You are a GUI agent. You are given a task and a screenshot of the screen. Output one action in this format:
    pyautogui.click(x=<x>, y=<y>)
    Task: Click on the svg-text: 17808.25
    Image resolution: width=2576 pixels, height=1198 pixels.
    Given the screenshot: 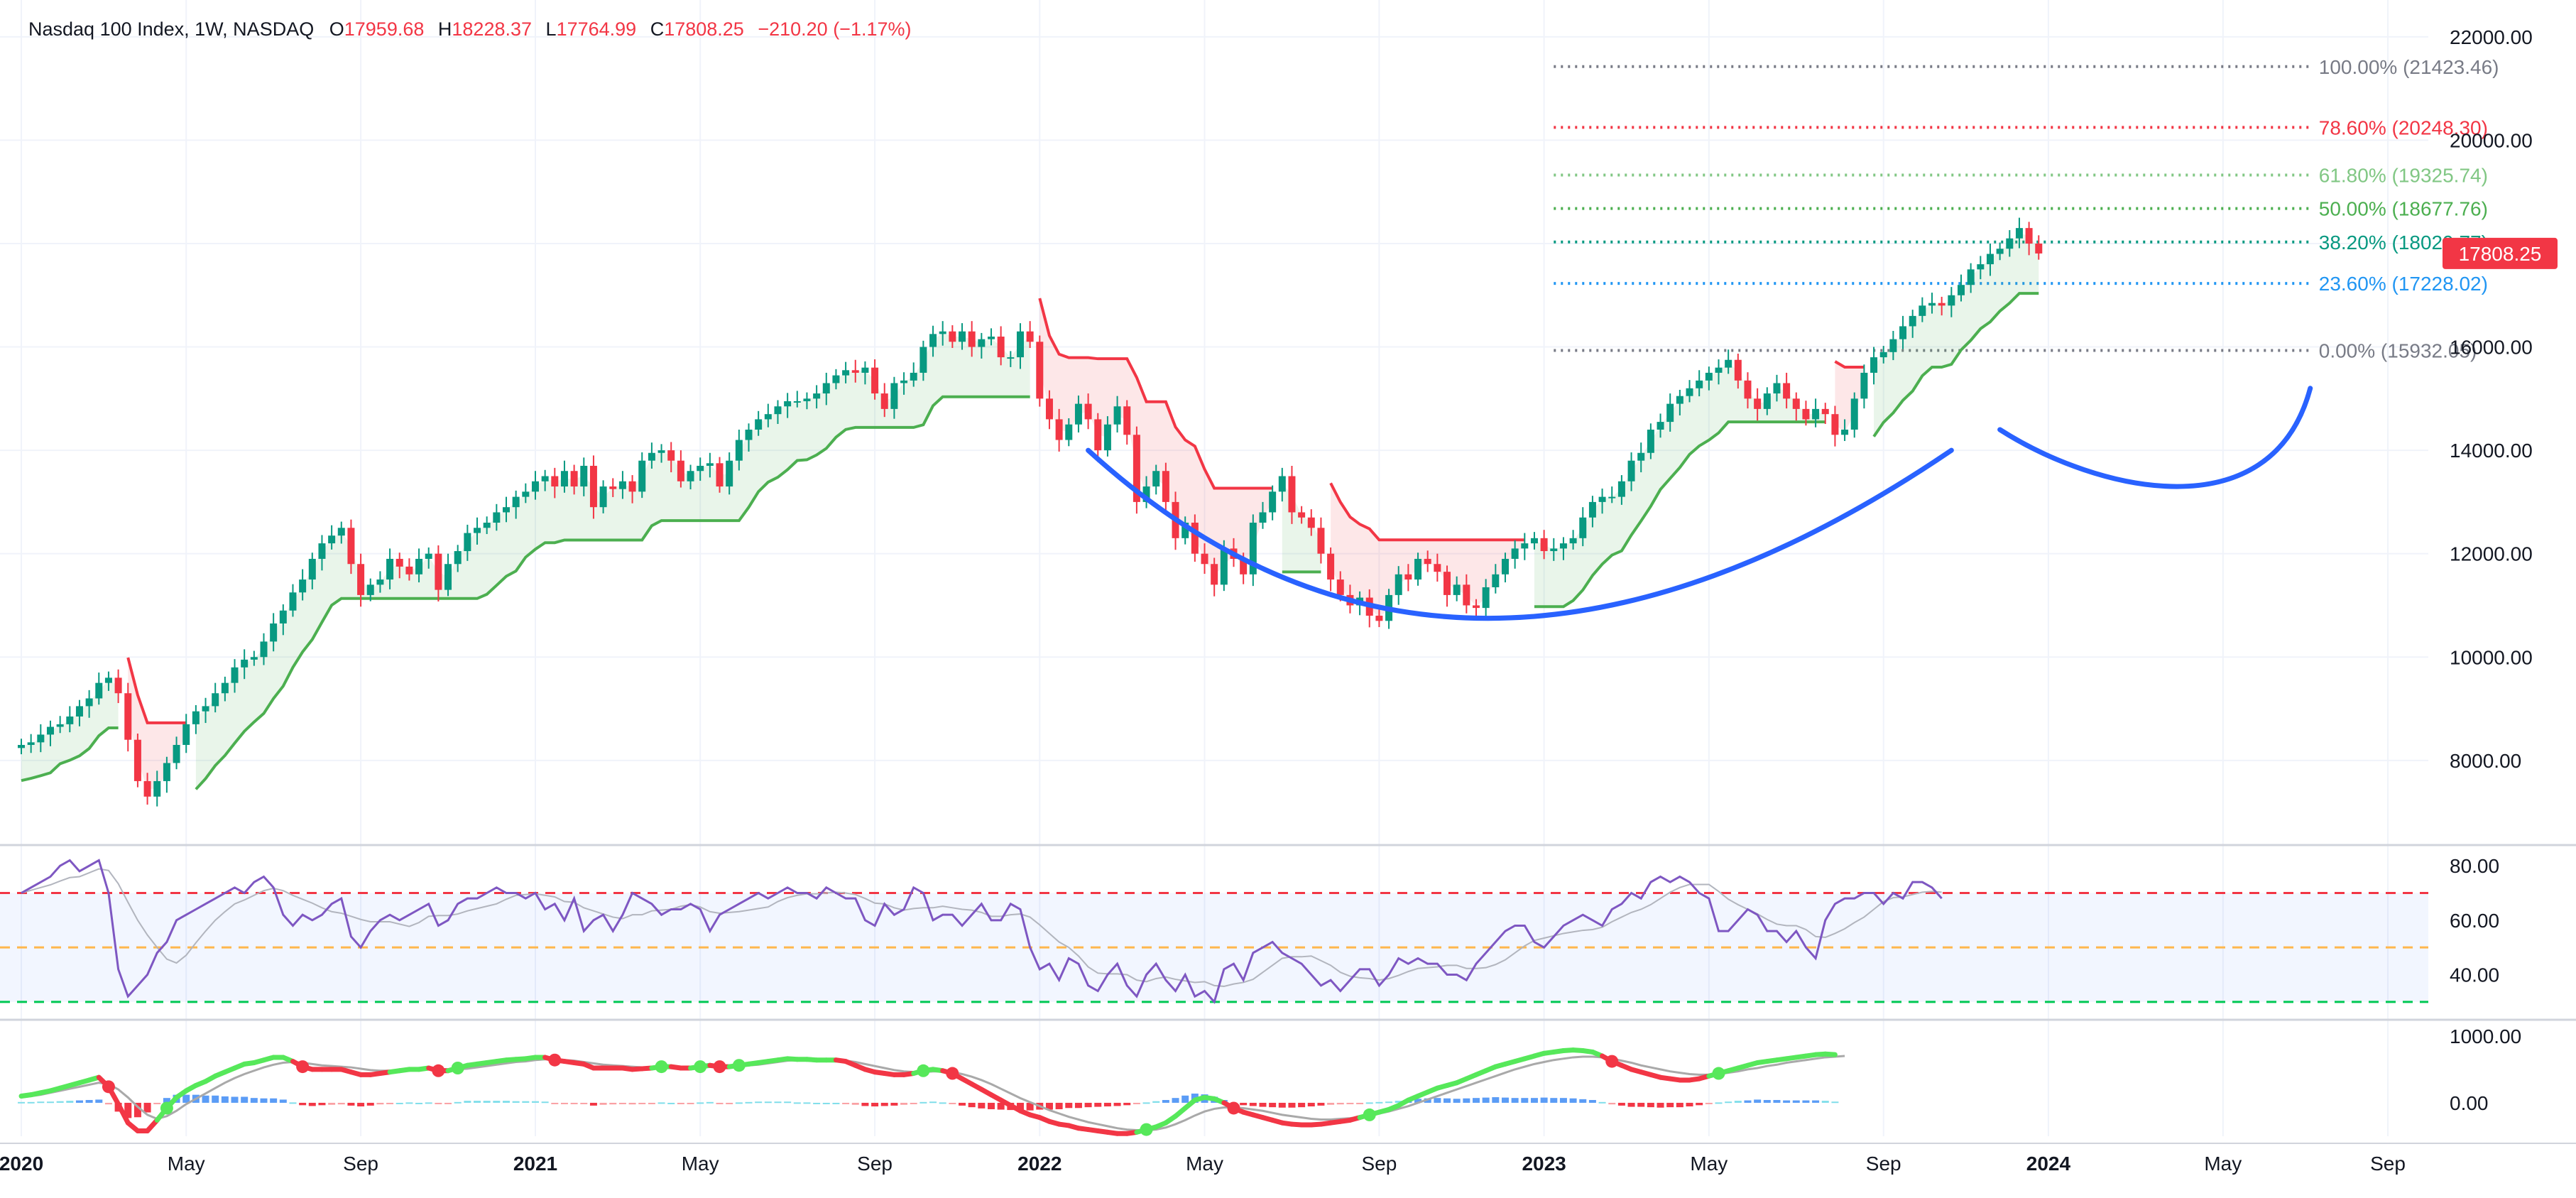 What is the action you would take?
    pyautogui.click(x=2500, y=254)
    